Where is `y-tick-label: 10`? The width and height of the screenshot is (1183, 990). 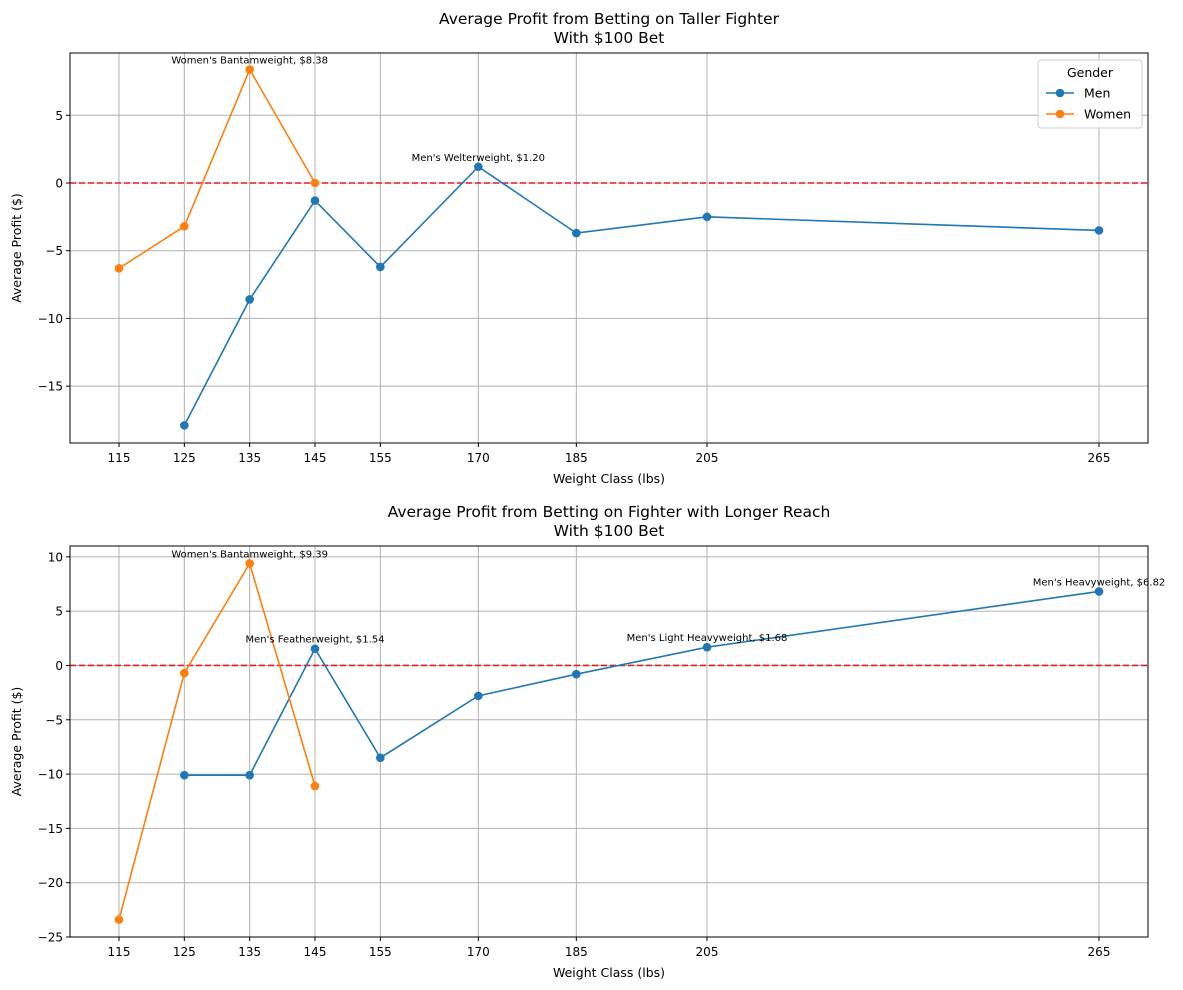 y-tick-label: 10 is located at coordinates (55, 557).